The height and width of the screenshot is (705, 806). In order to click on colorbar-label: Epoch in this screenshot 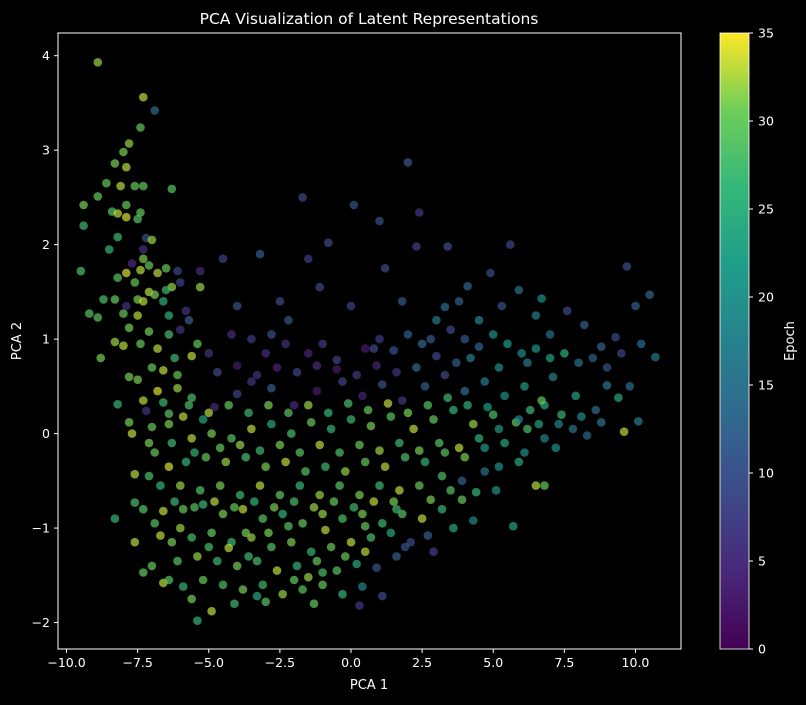, I will do `click(790, 341)`.